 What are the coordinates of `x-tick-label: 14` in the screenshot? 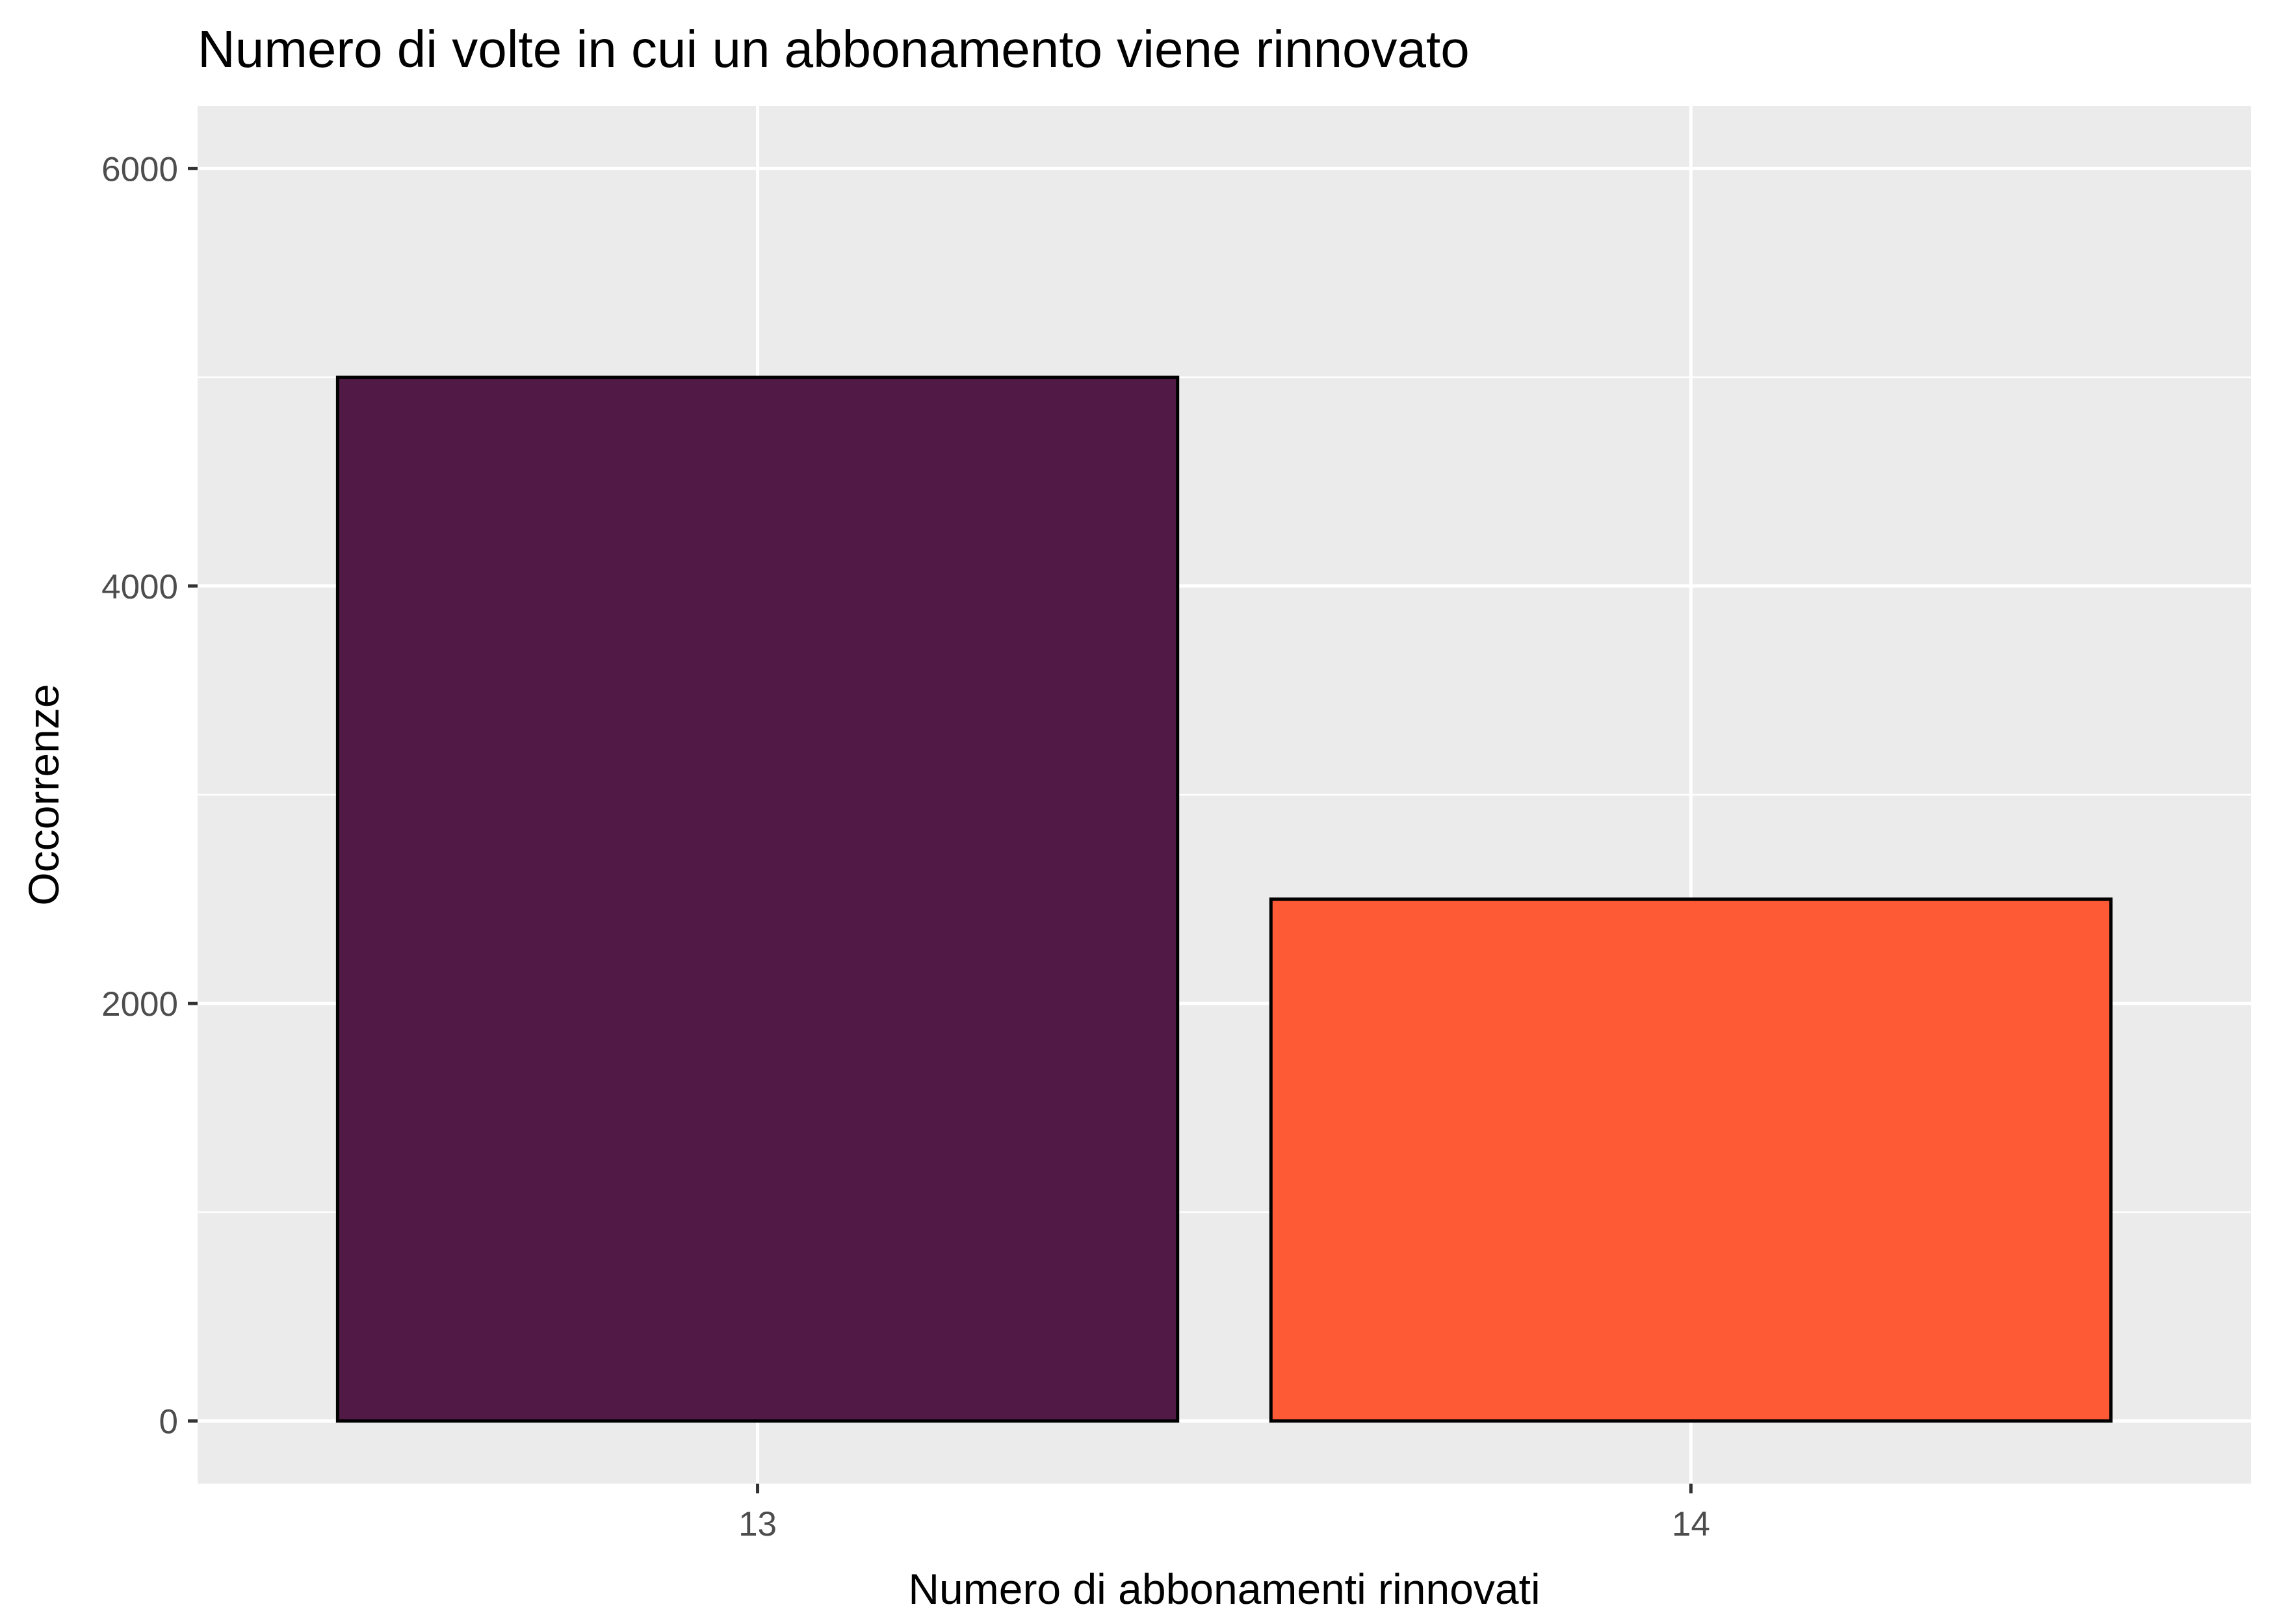 It's located at (1691, 1524).